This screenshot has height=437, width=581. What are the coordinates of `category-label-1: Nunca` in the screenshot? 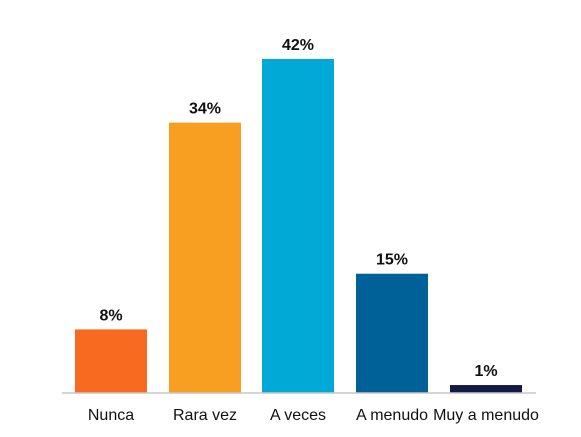 It's located at (111, 415).